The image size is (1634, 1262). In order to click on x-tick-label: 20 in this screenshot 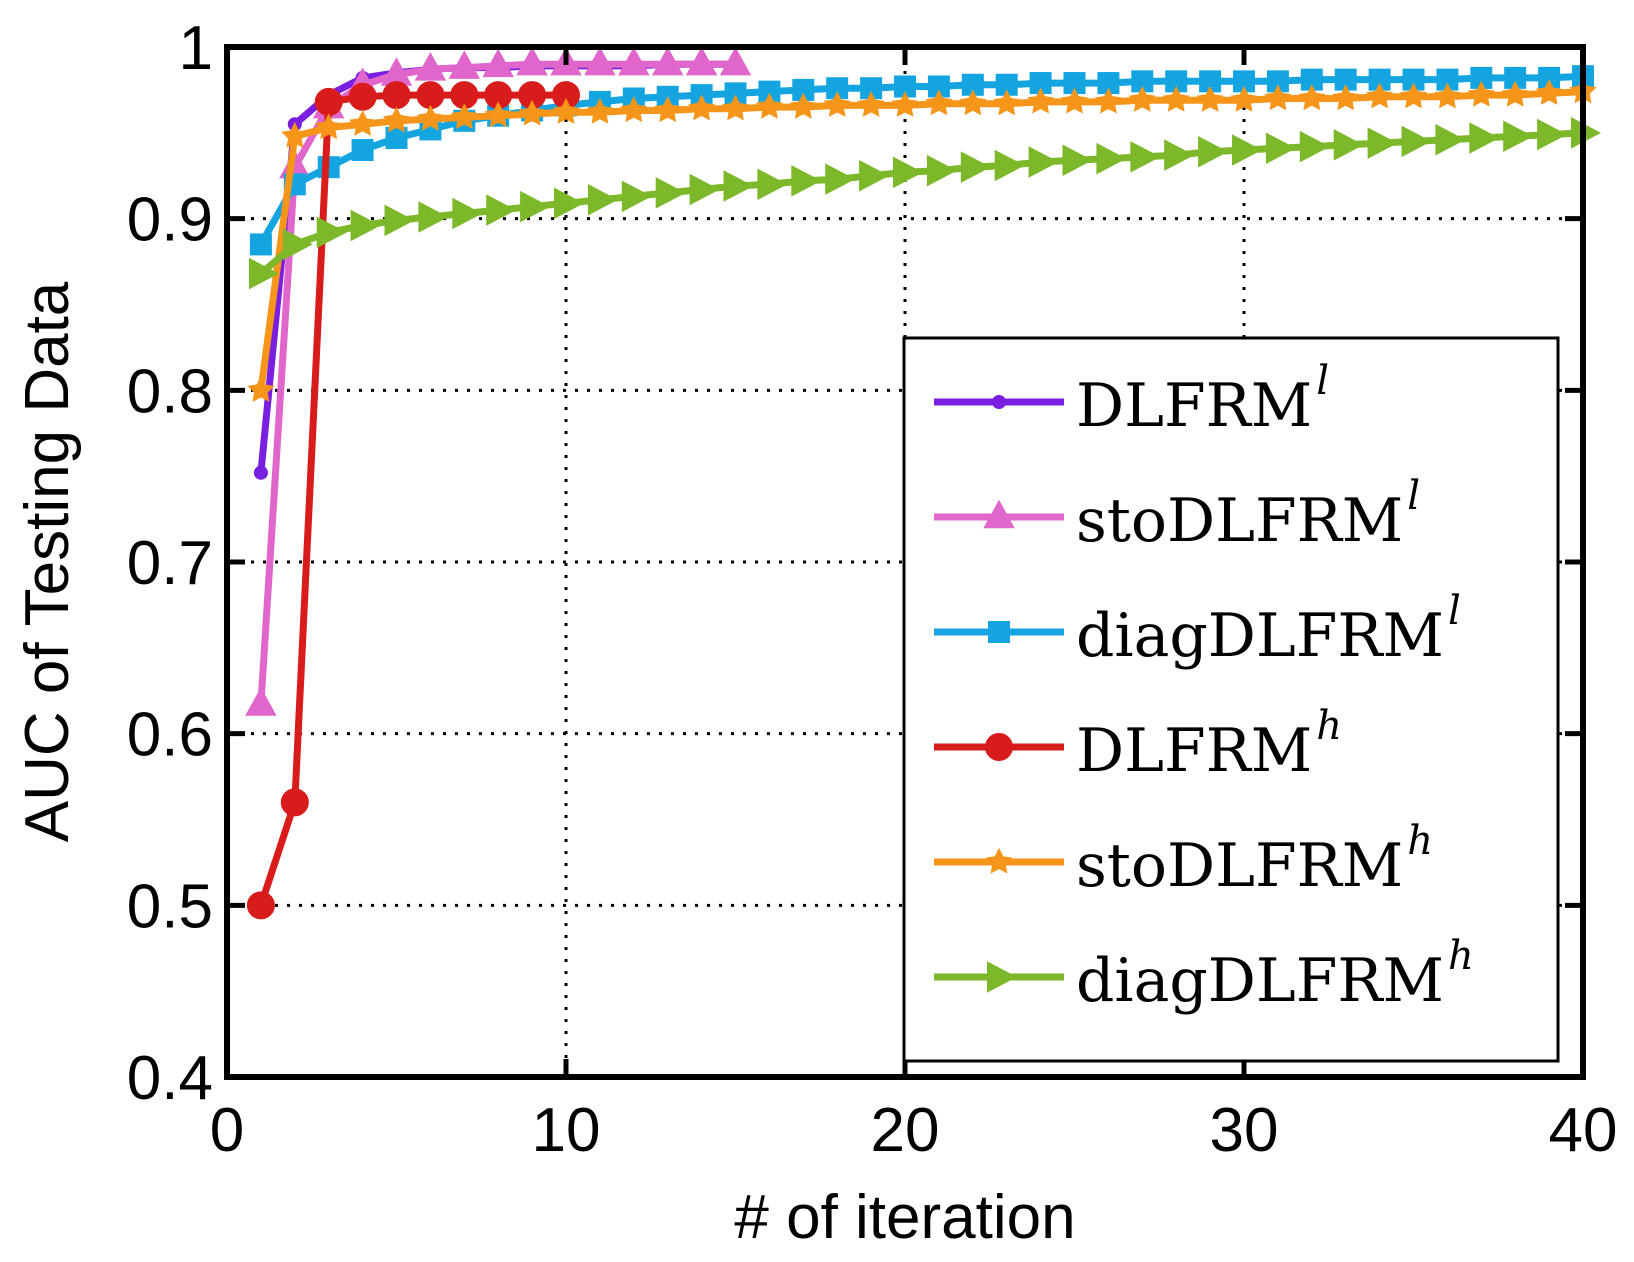, I will do `click(905, 1130)`.